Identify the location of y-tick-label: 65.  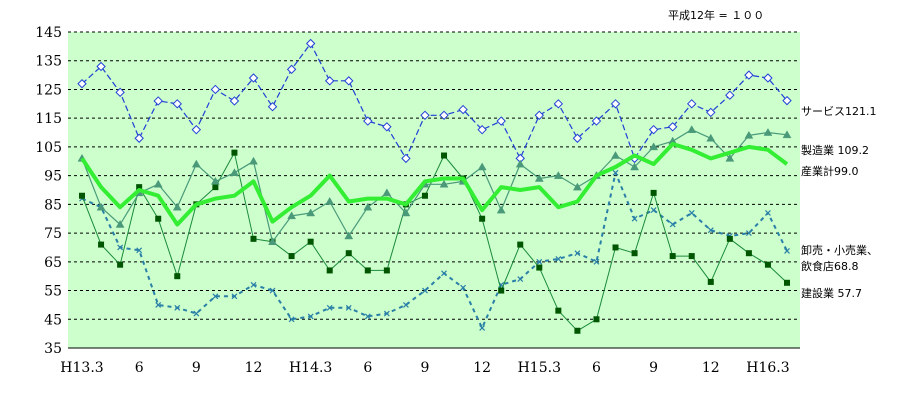
(53, 263).